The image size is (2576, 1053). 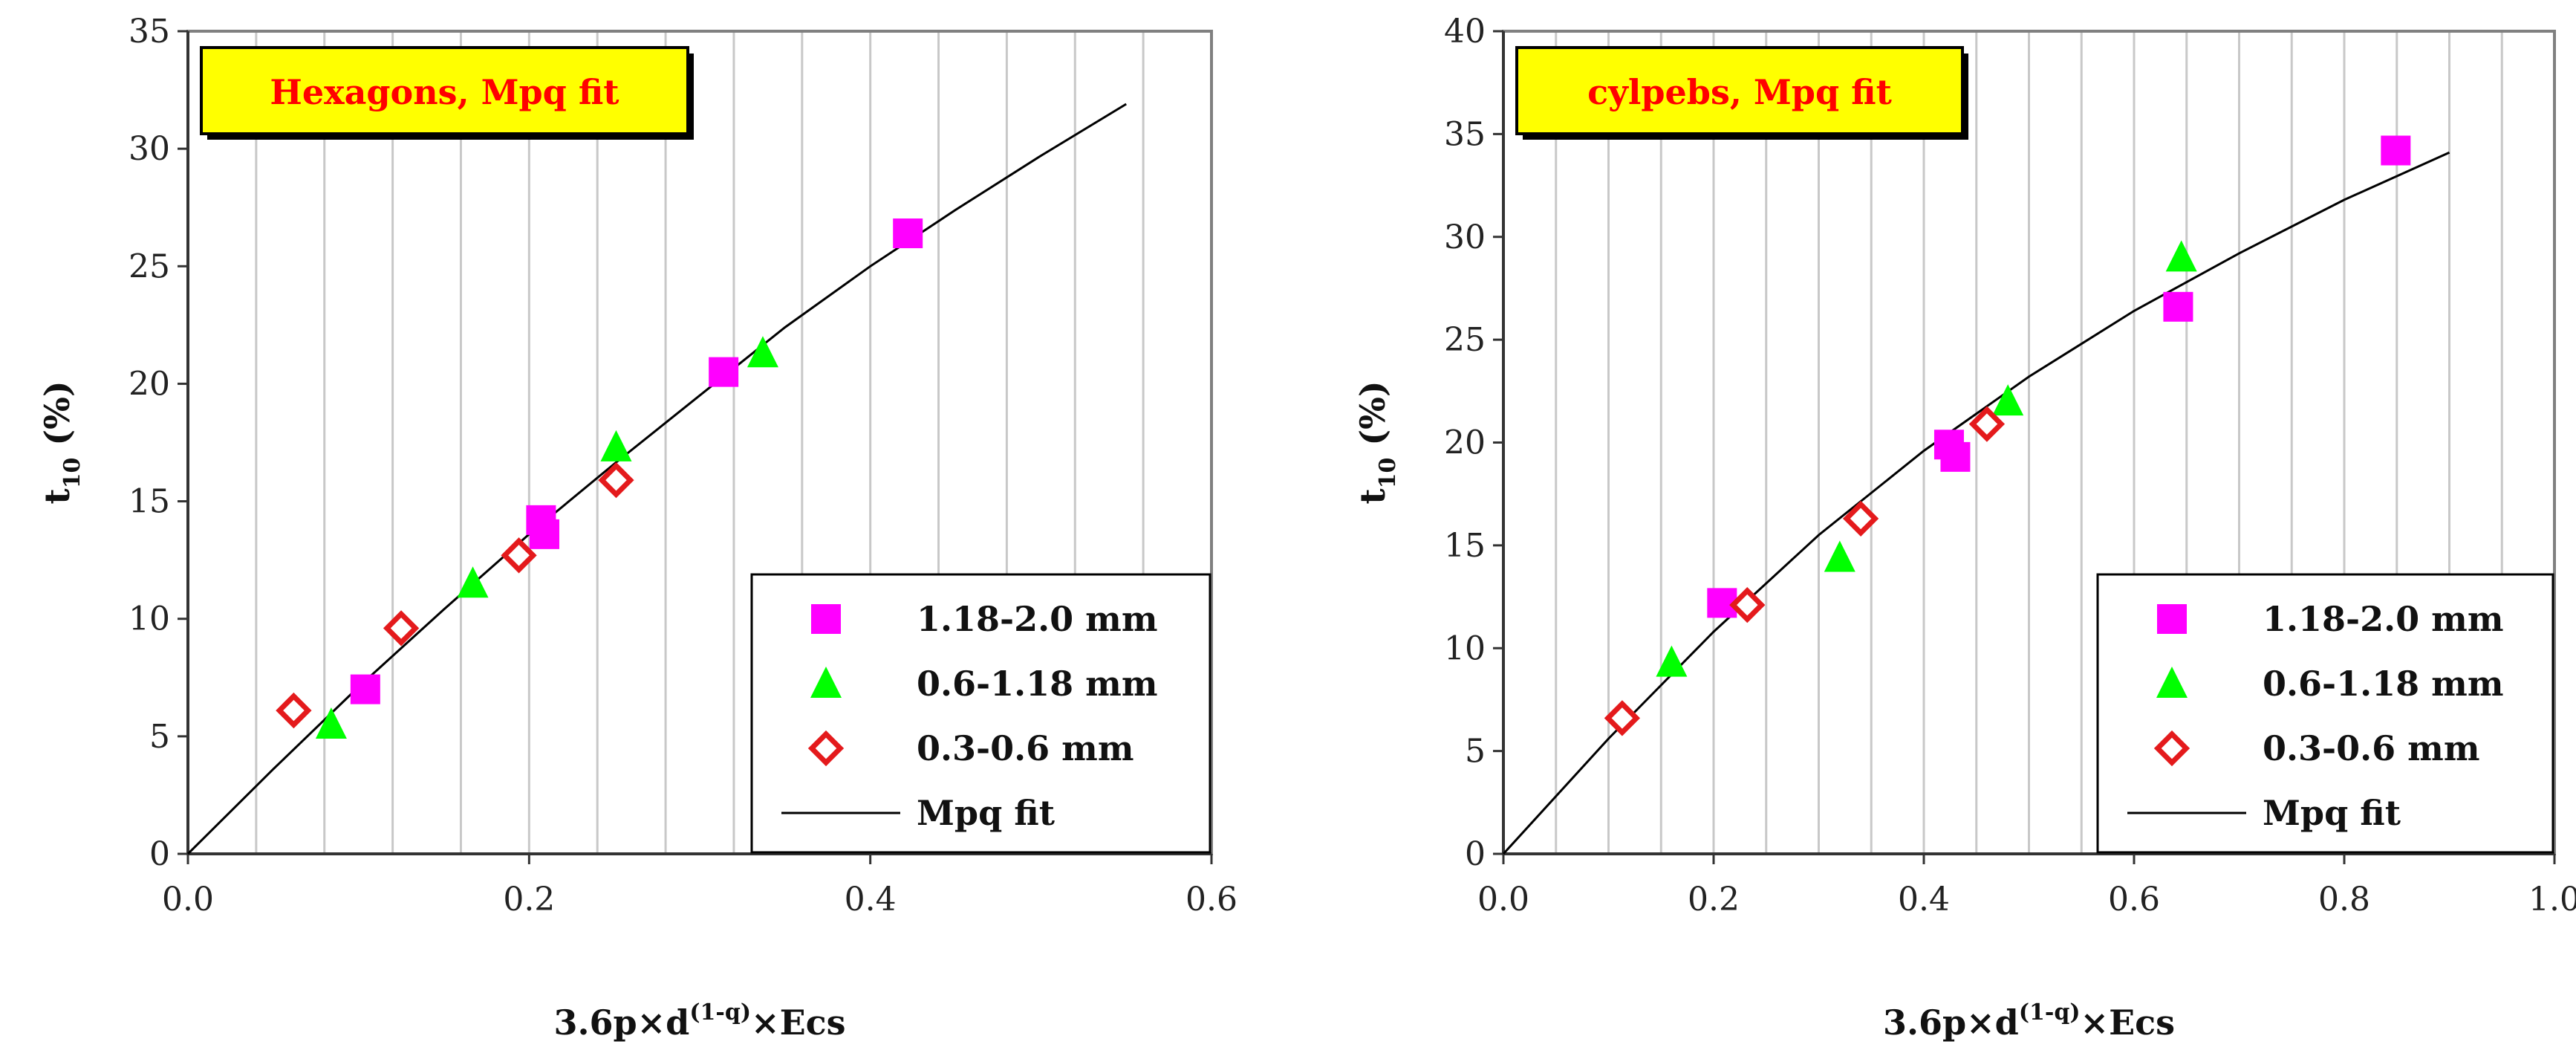 I want to click on y-tick-label: 40, so click(x=1465, y=32).